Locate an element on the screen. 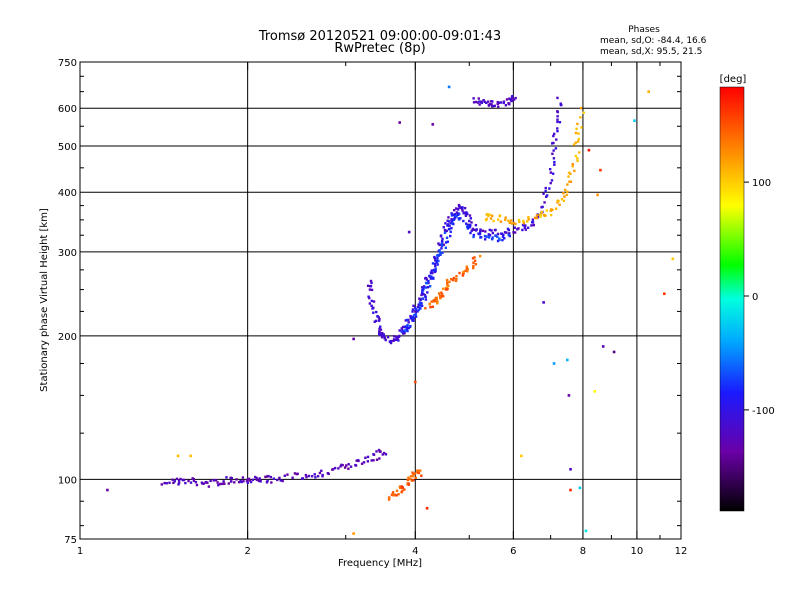  x-tick-label: 2 is located at coordinates (247, 551).